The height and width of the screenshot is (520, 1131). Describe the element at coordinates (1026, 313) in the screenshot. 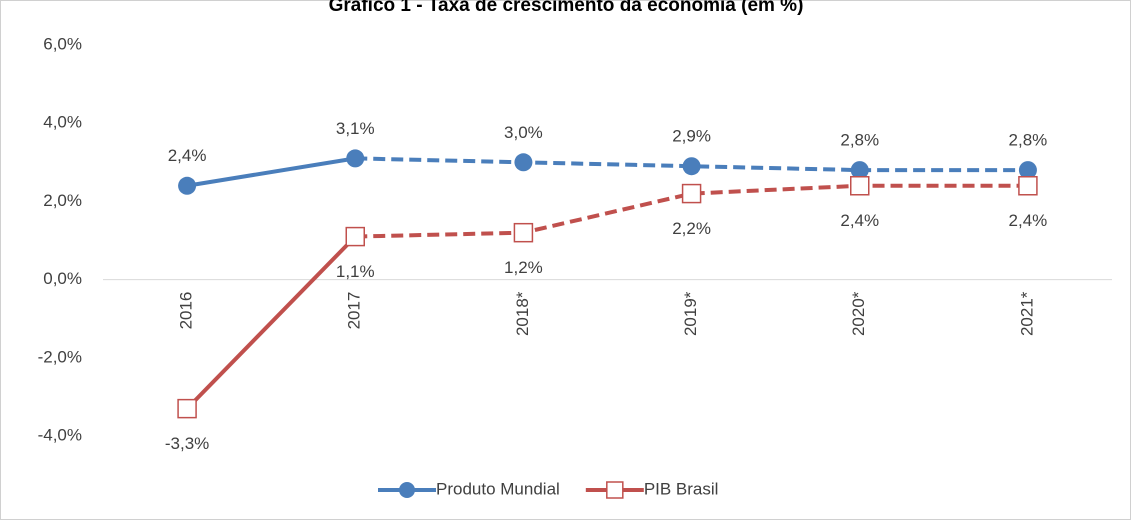

I see `x-tick-label: 2021*` at that location.